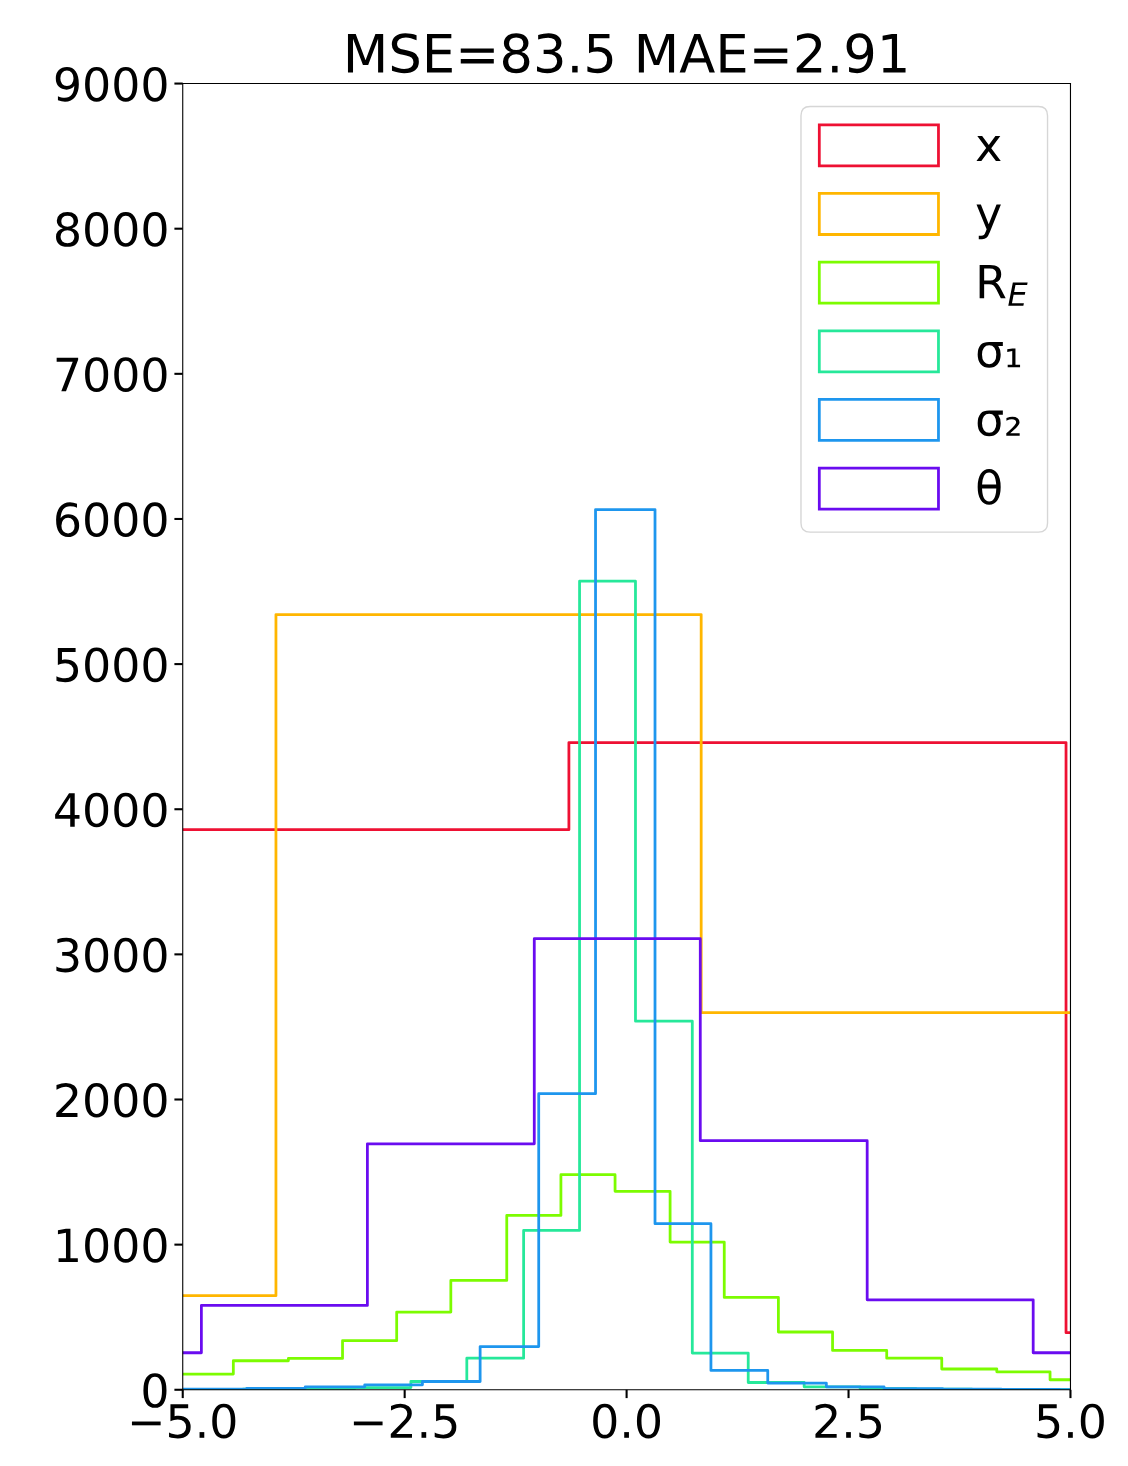 The image size is (1128, 1466). Describe the element at coordinates (111, 810) in the screenshot. I see `y-tick-label: 4000` at that location.